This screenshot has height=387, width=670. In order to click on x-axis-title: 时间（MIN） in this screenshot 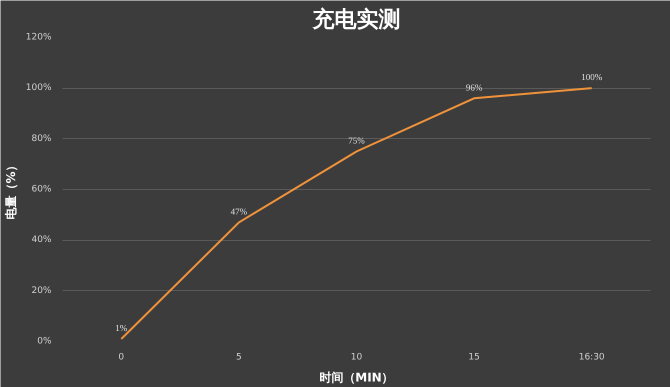, I will do `click(356, 377)`.